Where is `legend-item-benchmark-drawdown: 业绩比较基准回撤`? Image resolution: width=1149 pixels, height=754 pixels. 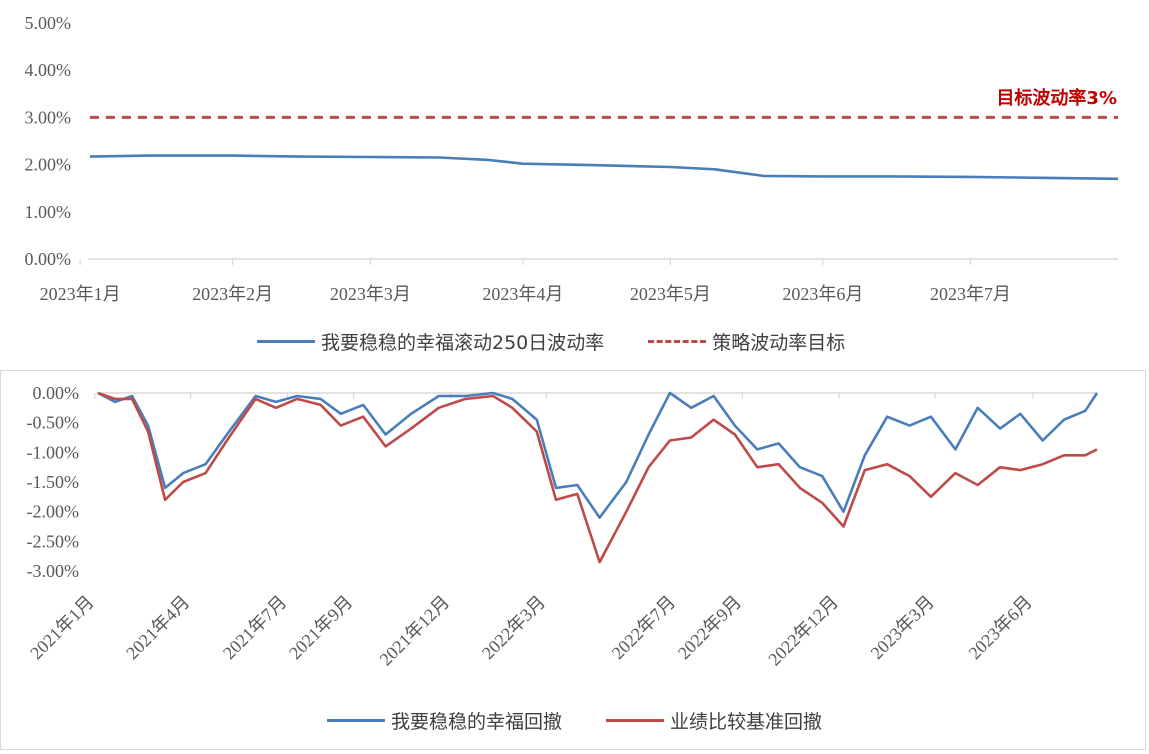 legend-item-benchmark-drawdown: 业绩比较基准回撤 is located at coordinates (714, 720).